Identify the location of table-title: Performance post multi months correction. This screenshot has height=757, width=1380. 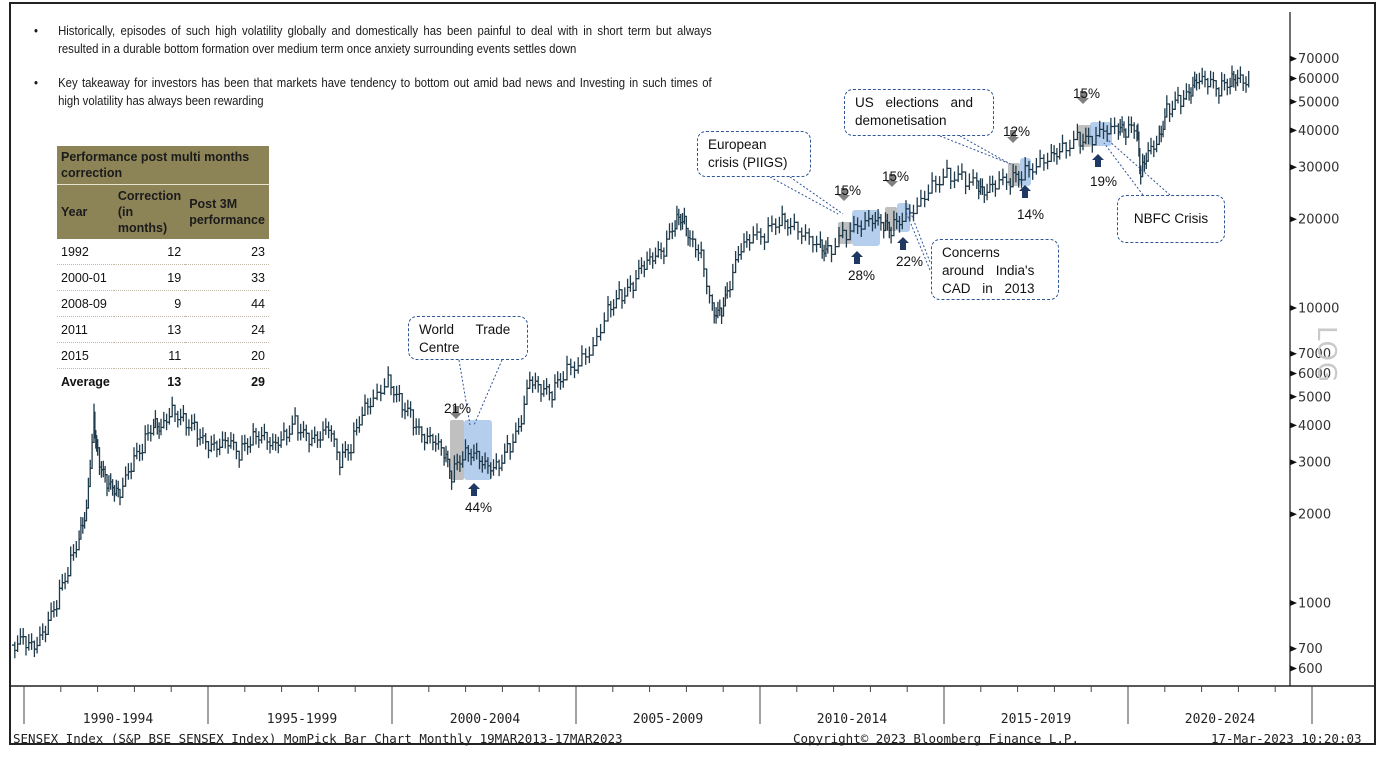
(163, 165).